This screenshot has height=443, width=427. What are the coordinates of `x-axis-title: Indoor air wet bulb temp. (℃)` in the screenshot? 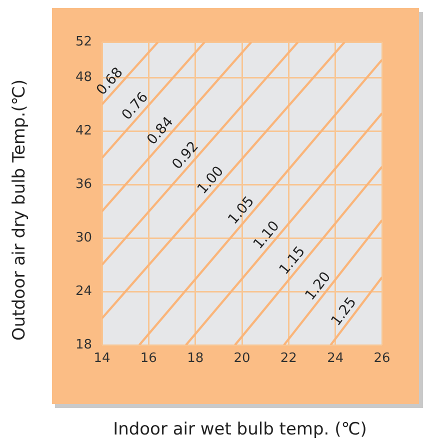 It's located at (240, 429).